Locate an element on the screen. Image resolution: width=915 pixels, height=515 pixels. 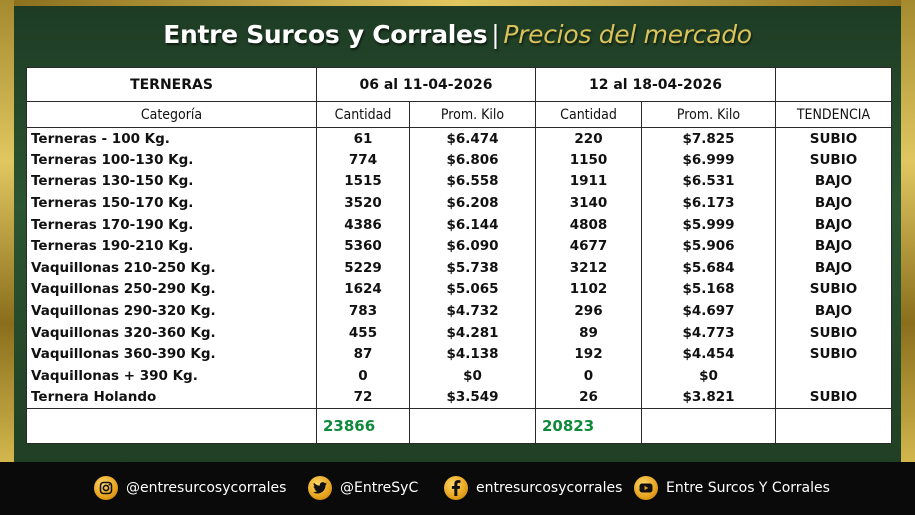
category-cell: Vaquillonas 250-290 Kg. is located at coordinates (171, 289).